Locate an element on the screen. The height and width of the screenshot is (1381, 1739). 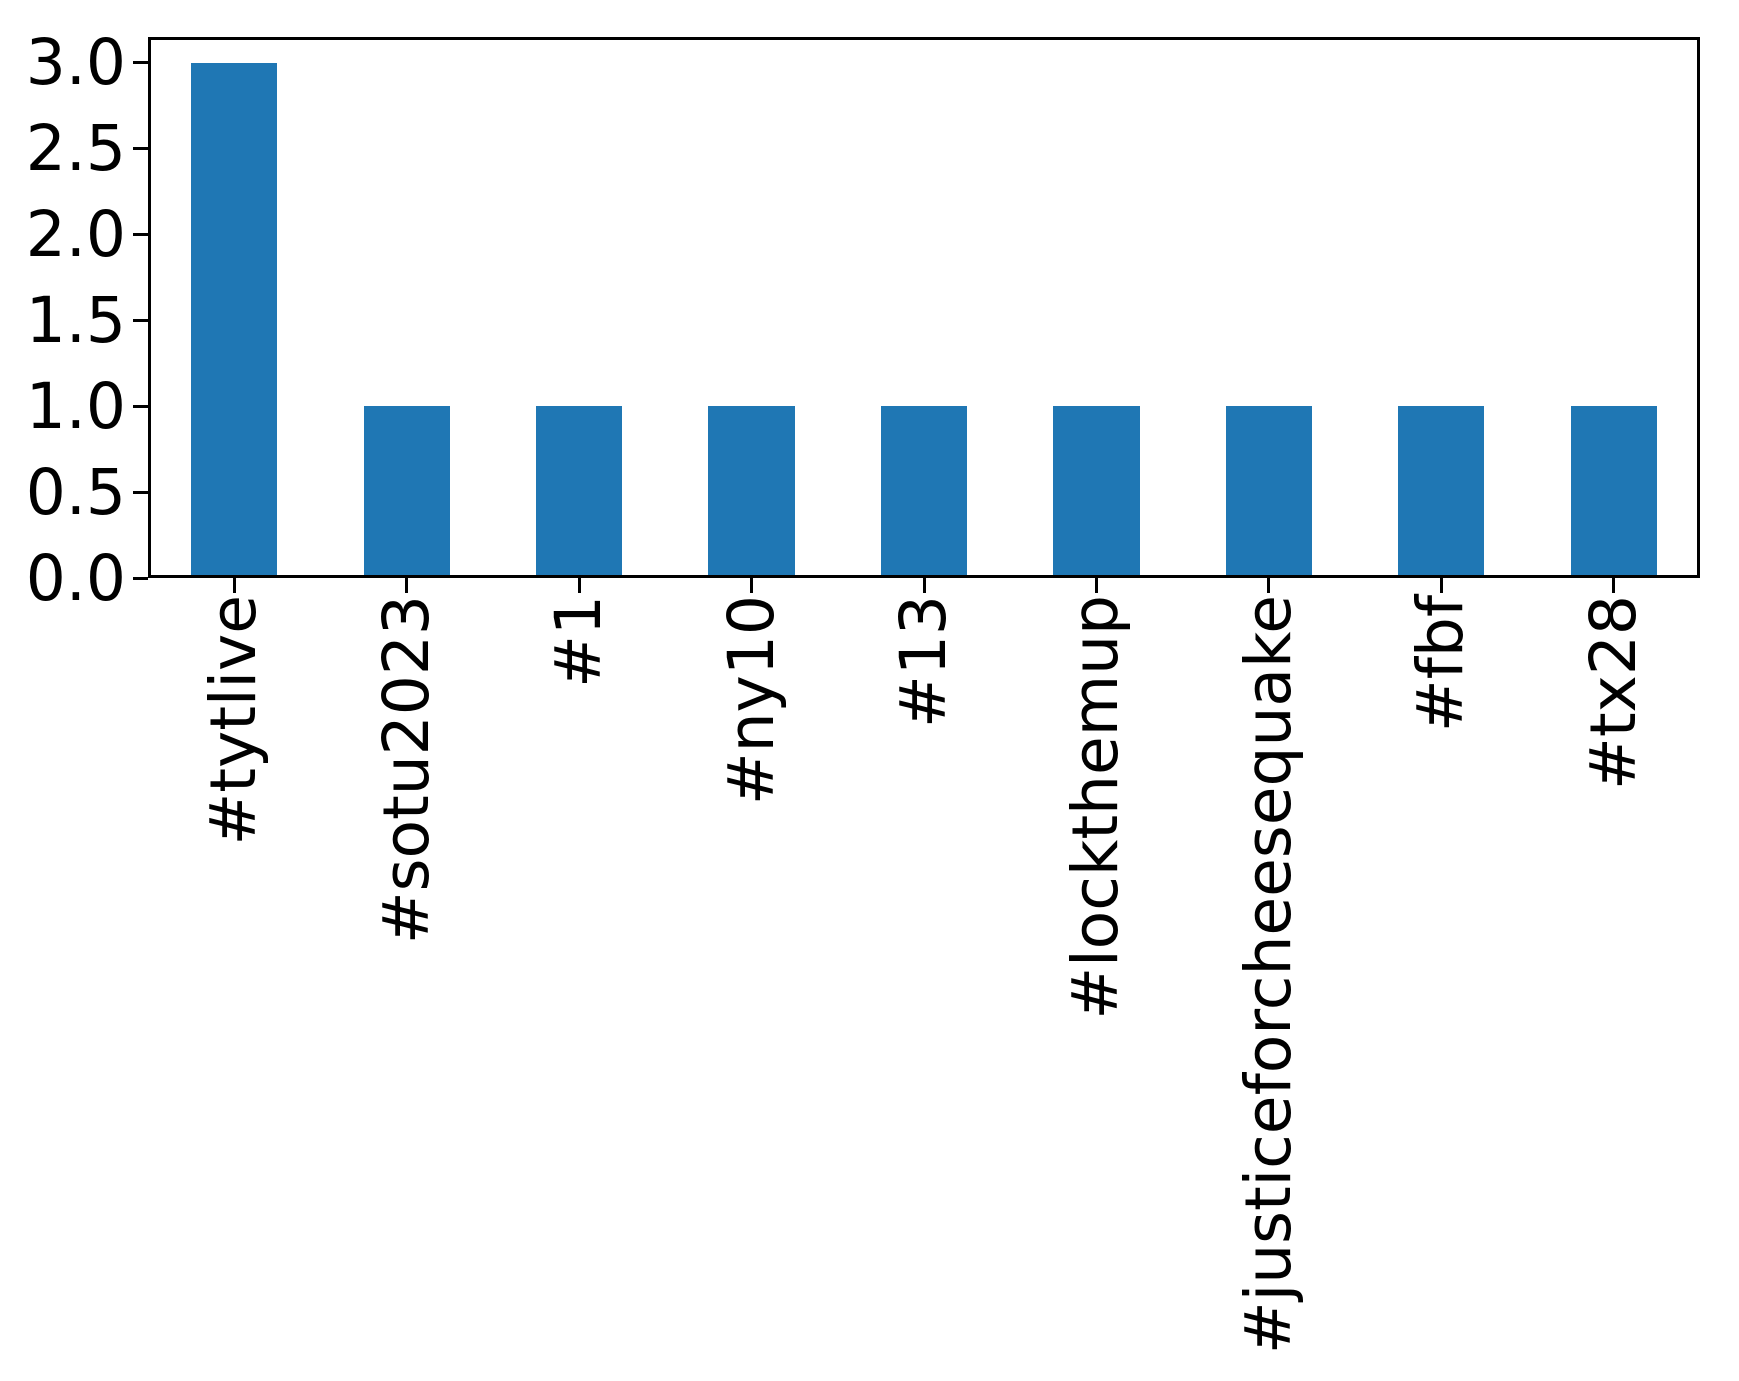
x-tick-label: #tx28 is located at coordinates (1613, 692).